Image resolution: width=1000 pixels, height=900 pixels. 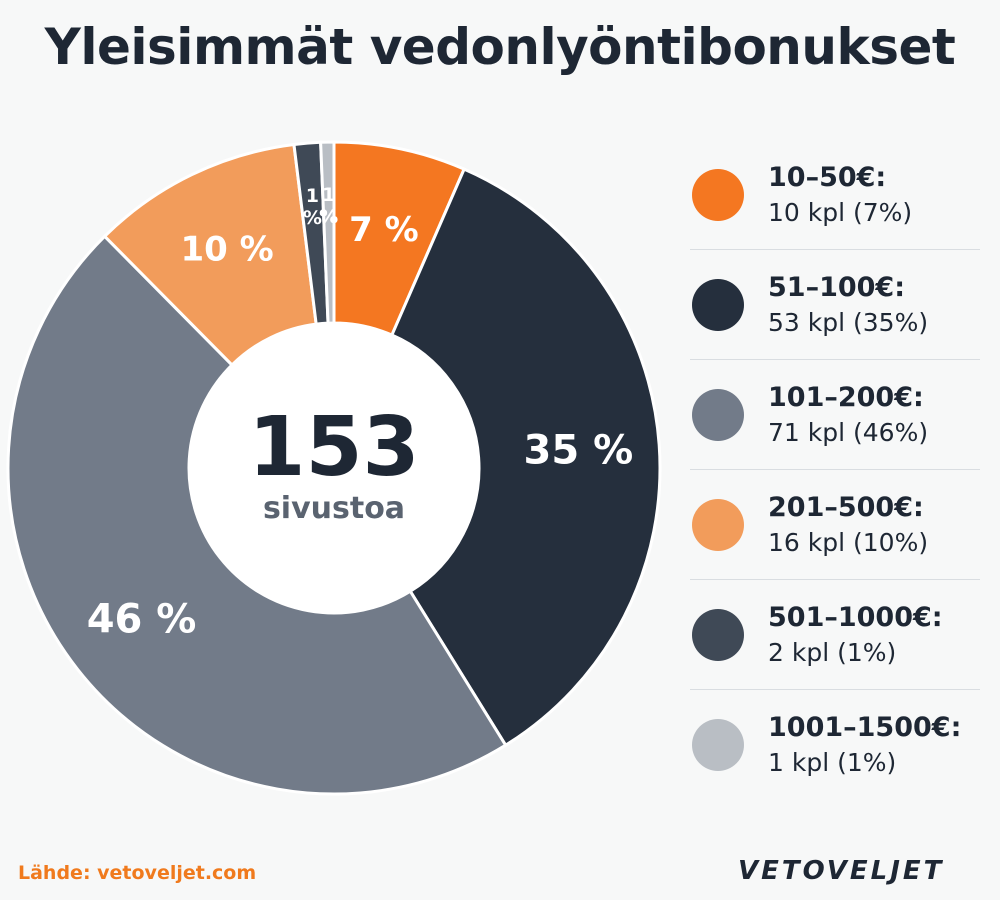 I want to click on legend-count: 16 kpl (10%), so click(x=848, y=542).